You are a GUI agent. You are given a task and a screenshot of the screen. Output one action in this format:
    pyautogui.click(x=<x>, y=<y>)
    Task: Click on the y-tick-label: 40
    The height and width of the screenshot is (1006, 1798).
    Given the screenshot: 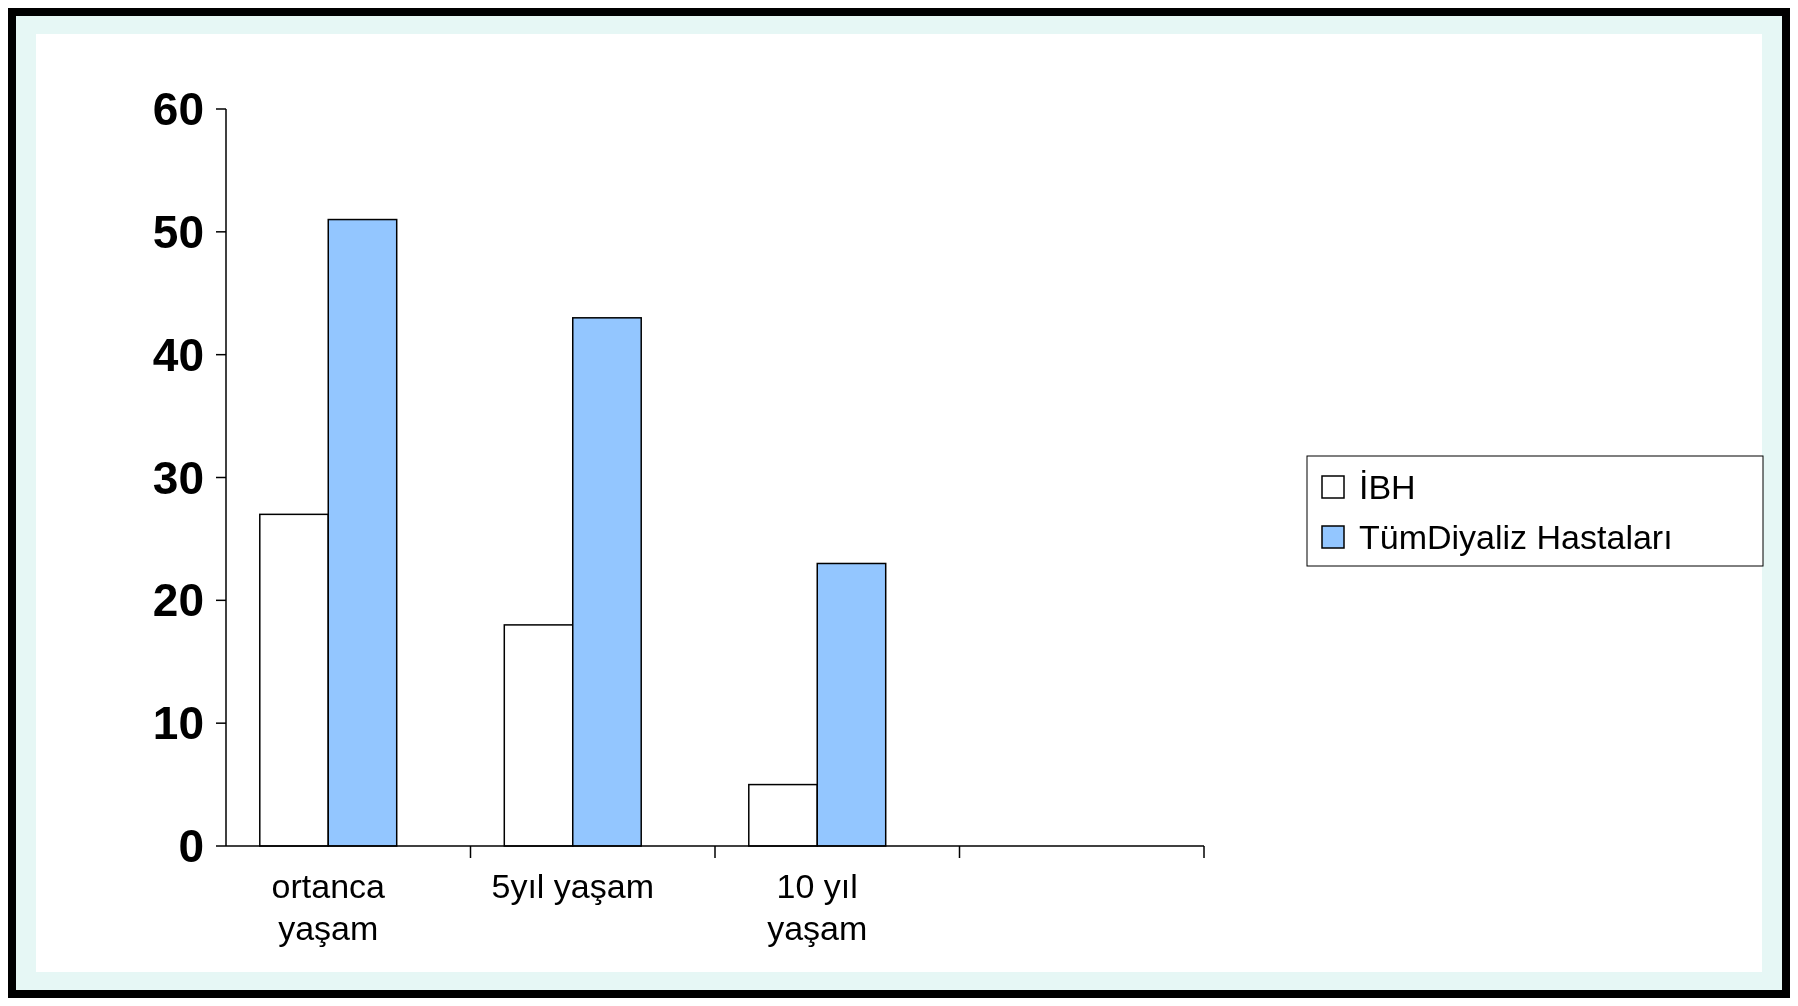 What is the action you would take?
    pyautogui.click(x=178, y=354)
    